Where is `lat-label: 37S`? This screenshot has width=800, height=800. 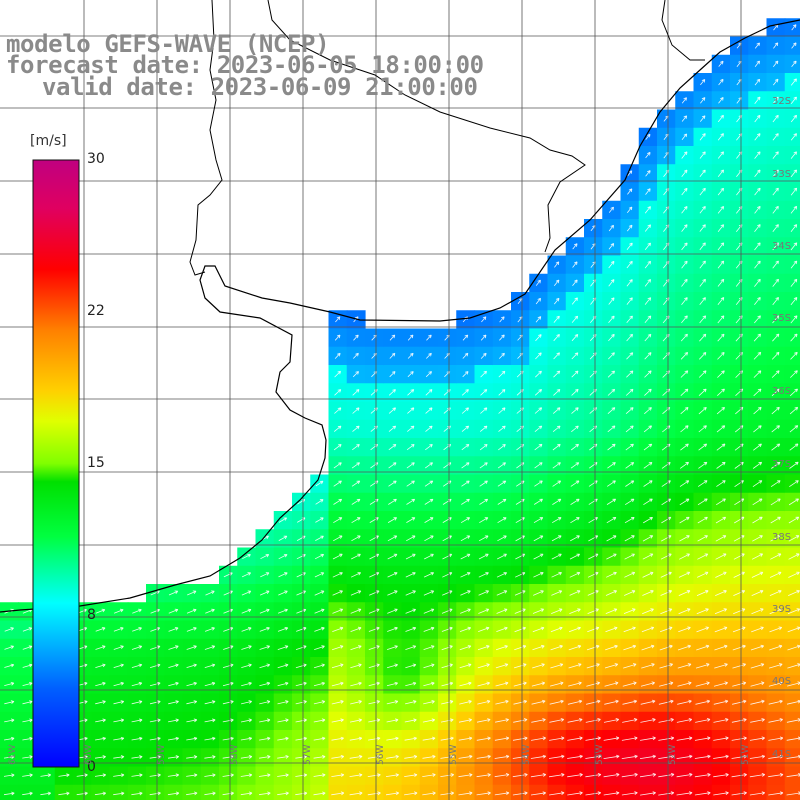
lat-label: 37S is located at coordinates (782, 464).